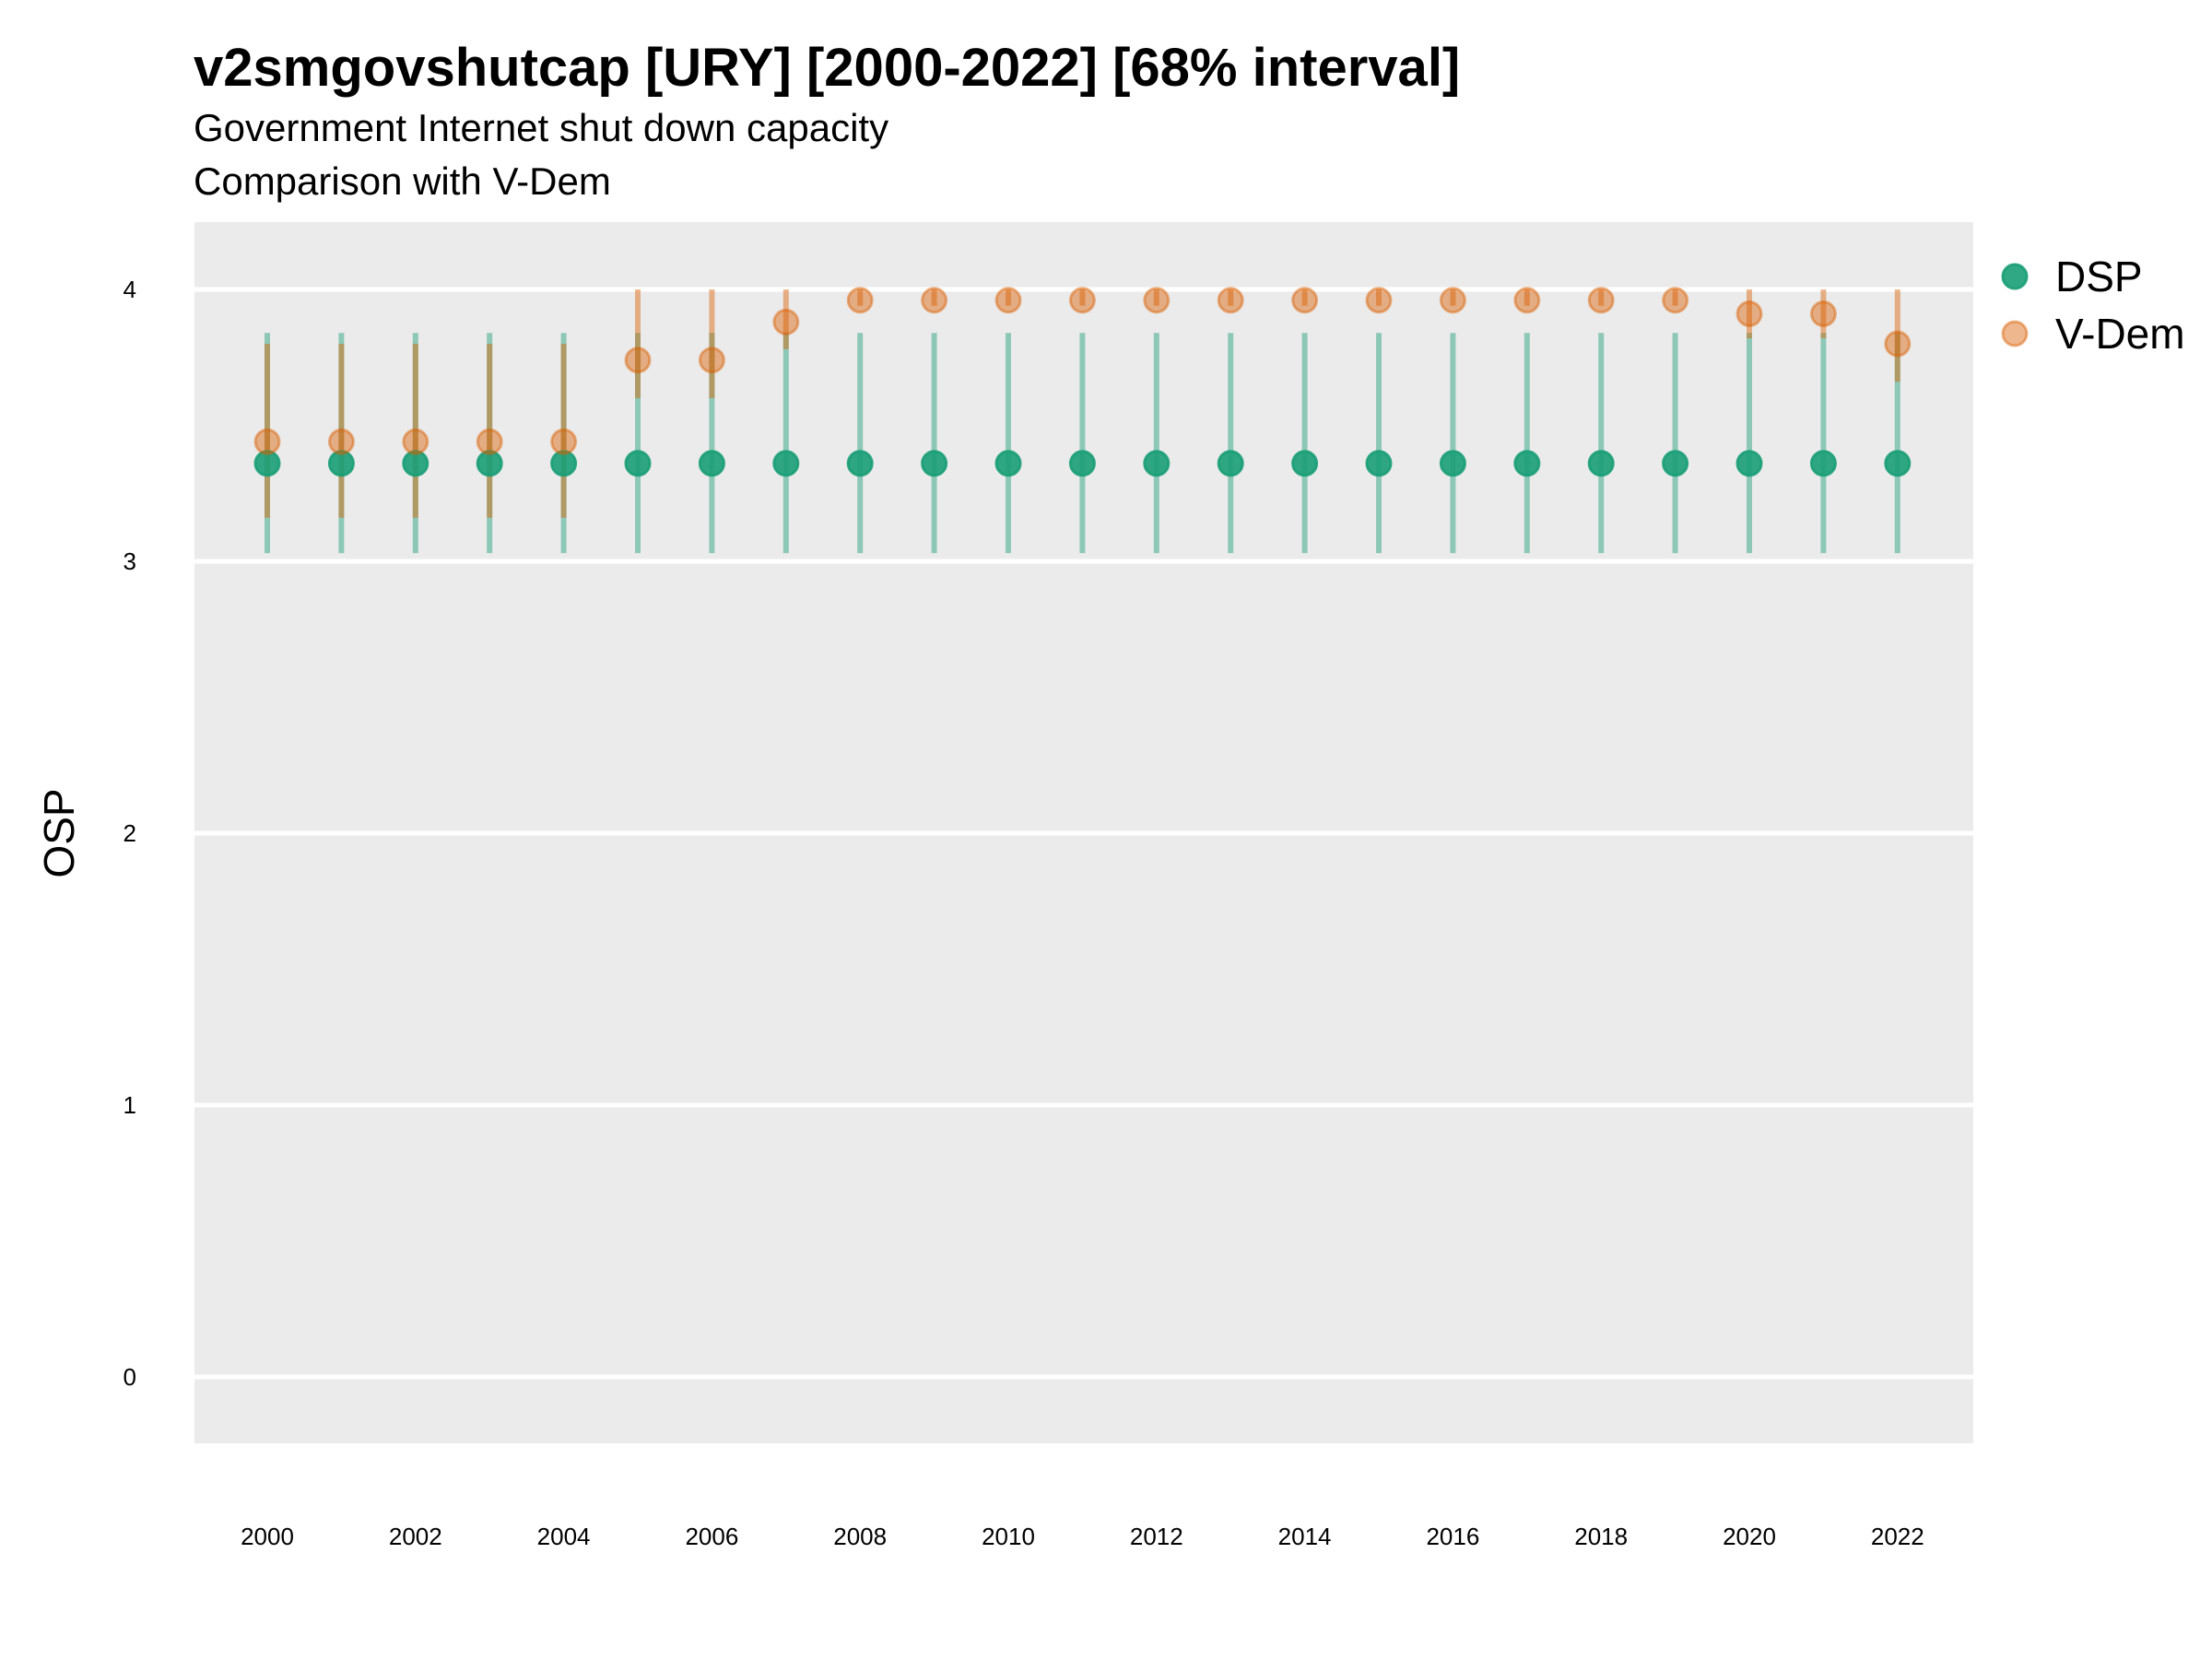 Image resolution: width=2212 pixels, height=1659 pixels. What do you see at coordinates (1082, 382) in the screenshot?
I see `data-points` at bounding box center [1082, 382].